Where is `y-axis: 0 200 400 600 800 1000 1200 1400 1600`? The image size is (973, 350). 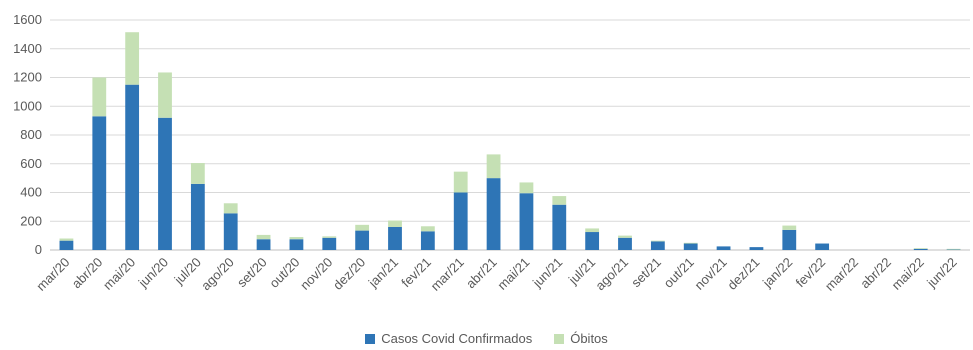
y-axis: 0 200 400 600 800 1000 1200 1400 1600 is located at coordinates (27, 134).